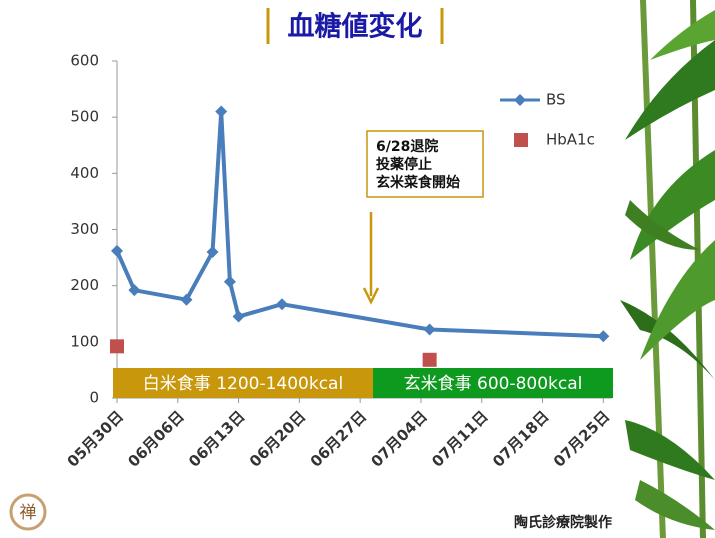 Image resolution: width=715 pixels, height=538 pixels. I want to click on y-tick-label: 0, so click(94, 398).